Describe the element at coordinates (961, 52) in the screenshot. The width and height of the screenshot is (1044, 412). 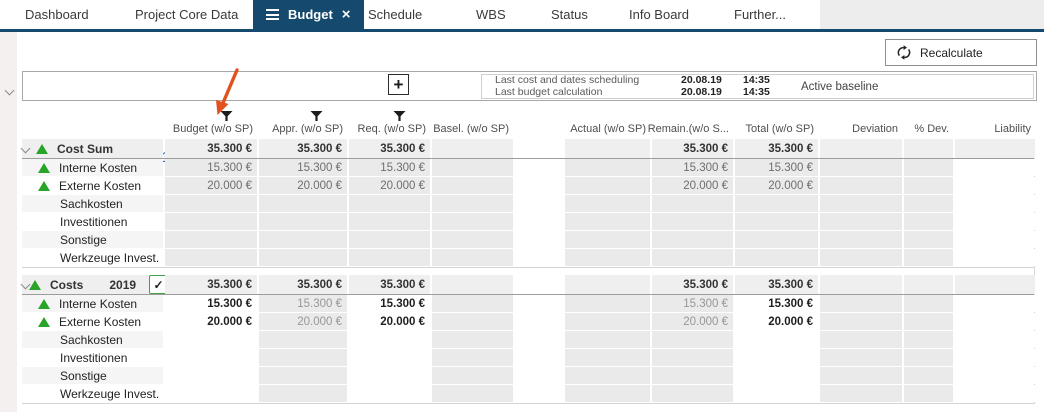
I see `recalculate-button: Recalculate` at that location.